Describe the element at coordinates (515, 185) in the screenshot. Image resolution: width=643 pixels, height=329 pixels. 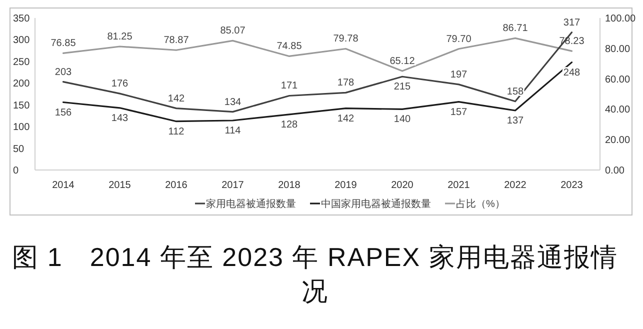
I see `xtick: 2022` at that location.